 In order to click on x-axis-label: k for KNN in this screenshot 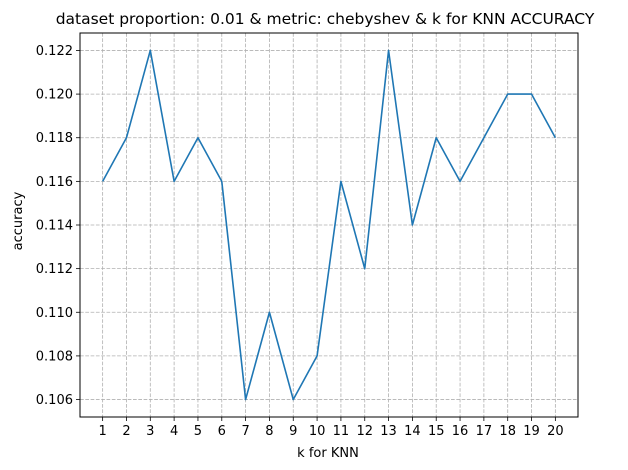, I will do `click(328, 453)`.